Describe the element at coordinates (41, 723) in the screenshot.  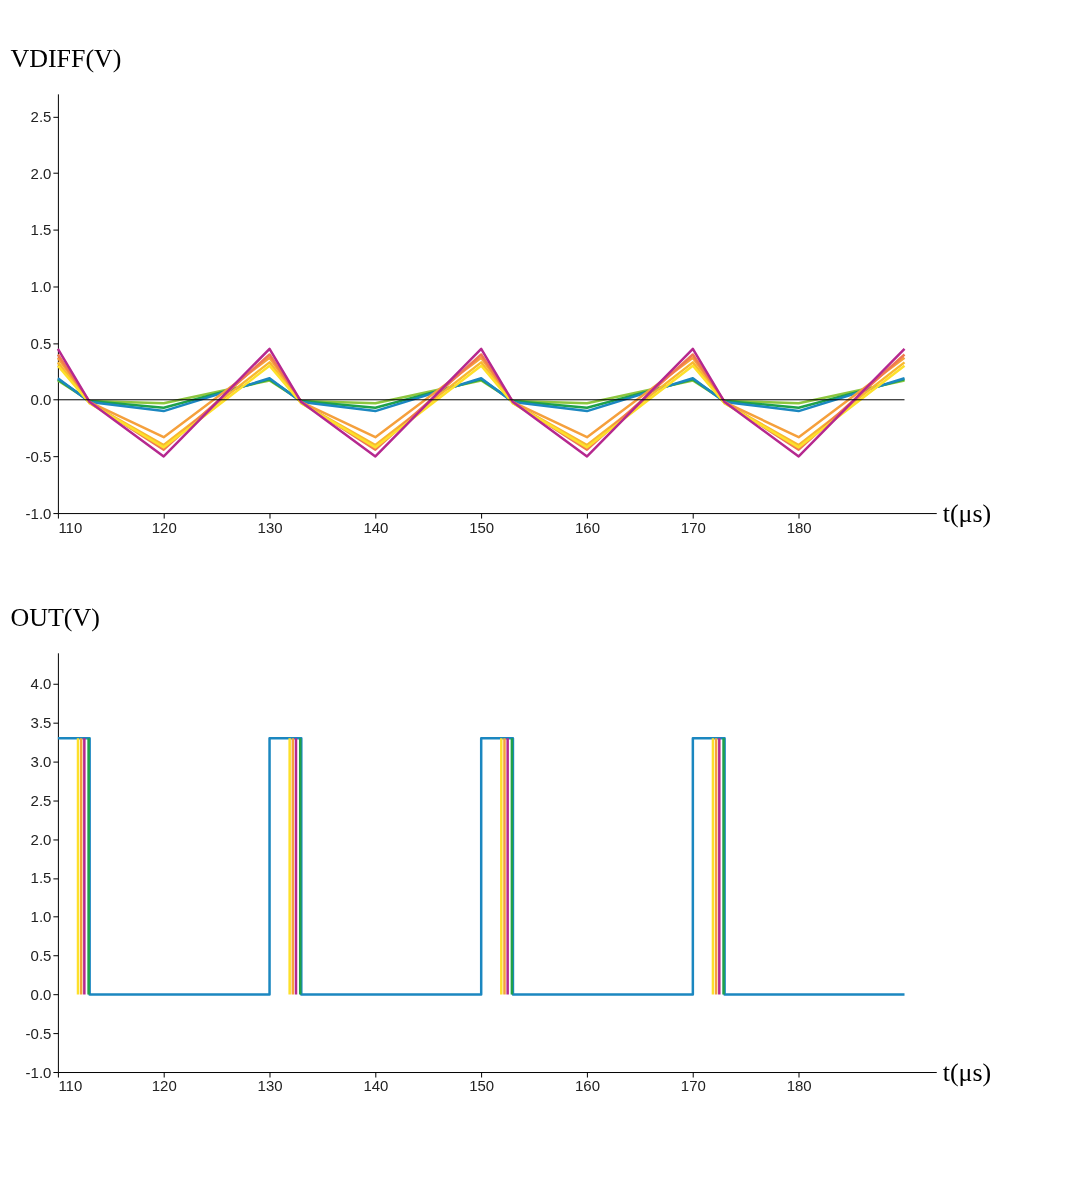
I see `y-tick-label: 3.5` at that location.